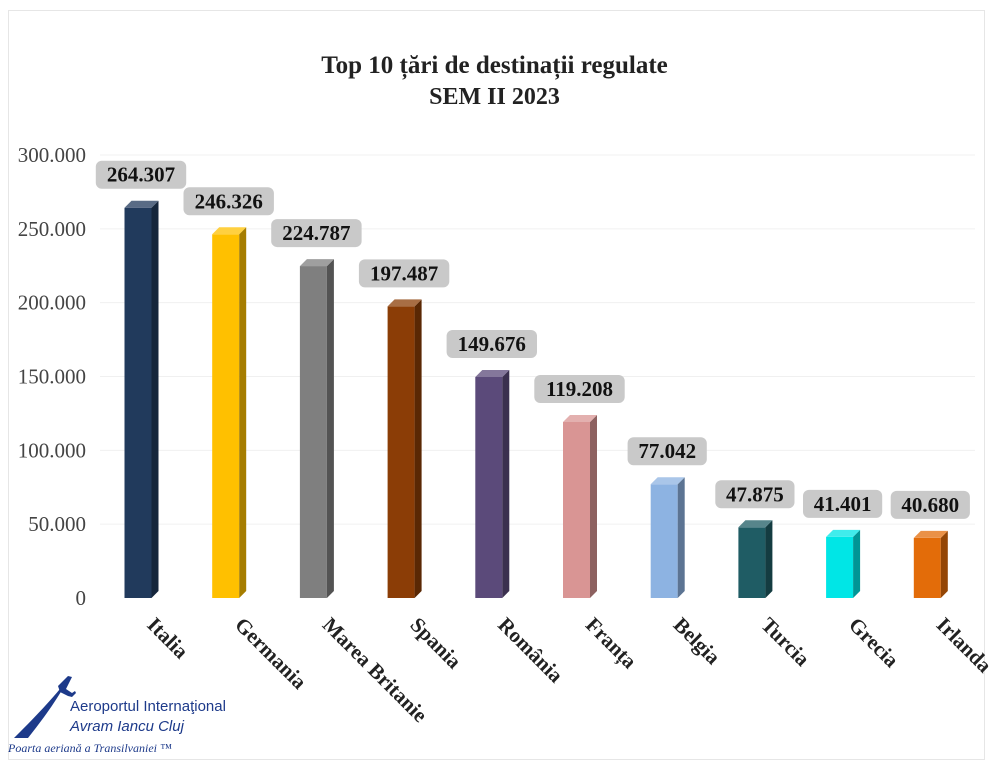  I want to click on data-label: 197.487, so click(404, 273).